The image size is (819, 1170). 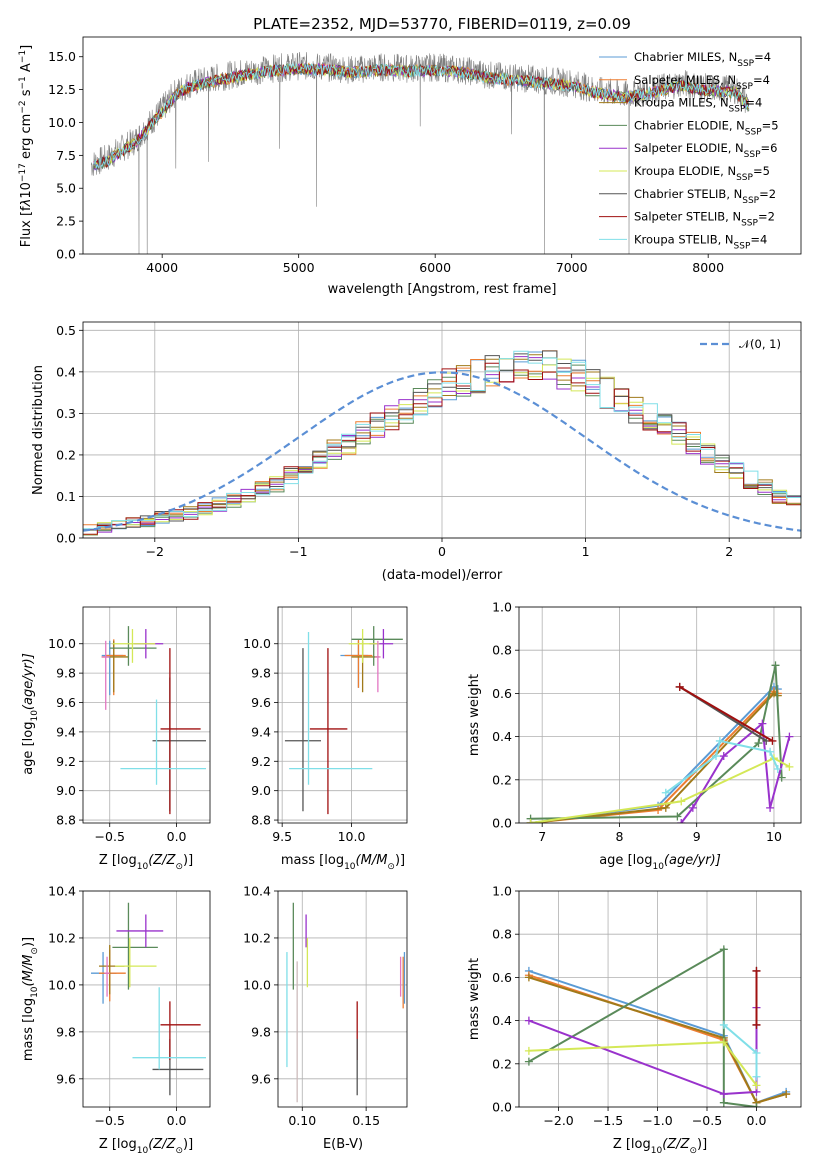 What do you see at coordinates (586, 551) in the screenshot?
I see `x-tick-label: 1` at bounding box center [586, 551].